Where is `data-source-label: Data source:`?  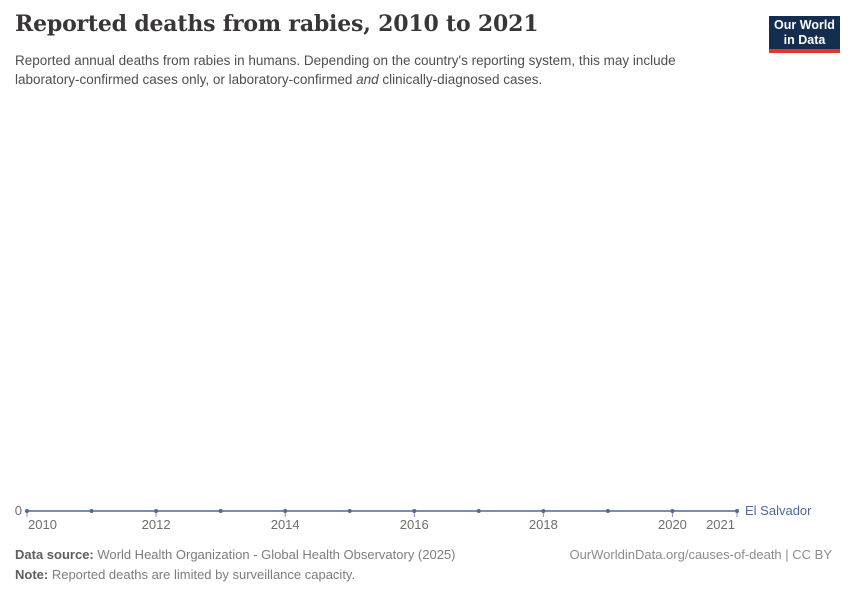 data-source-label: Data source: is located at coordinates (54, 554).